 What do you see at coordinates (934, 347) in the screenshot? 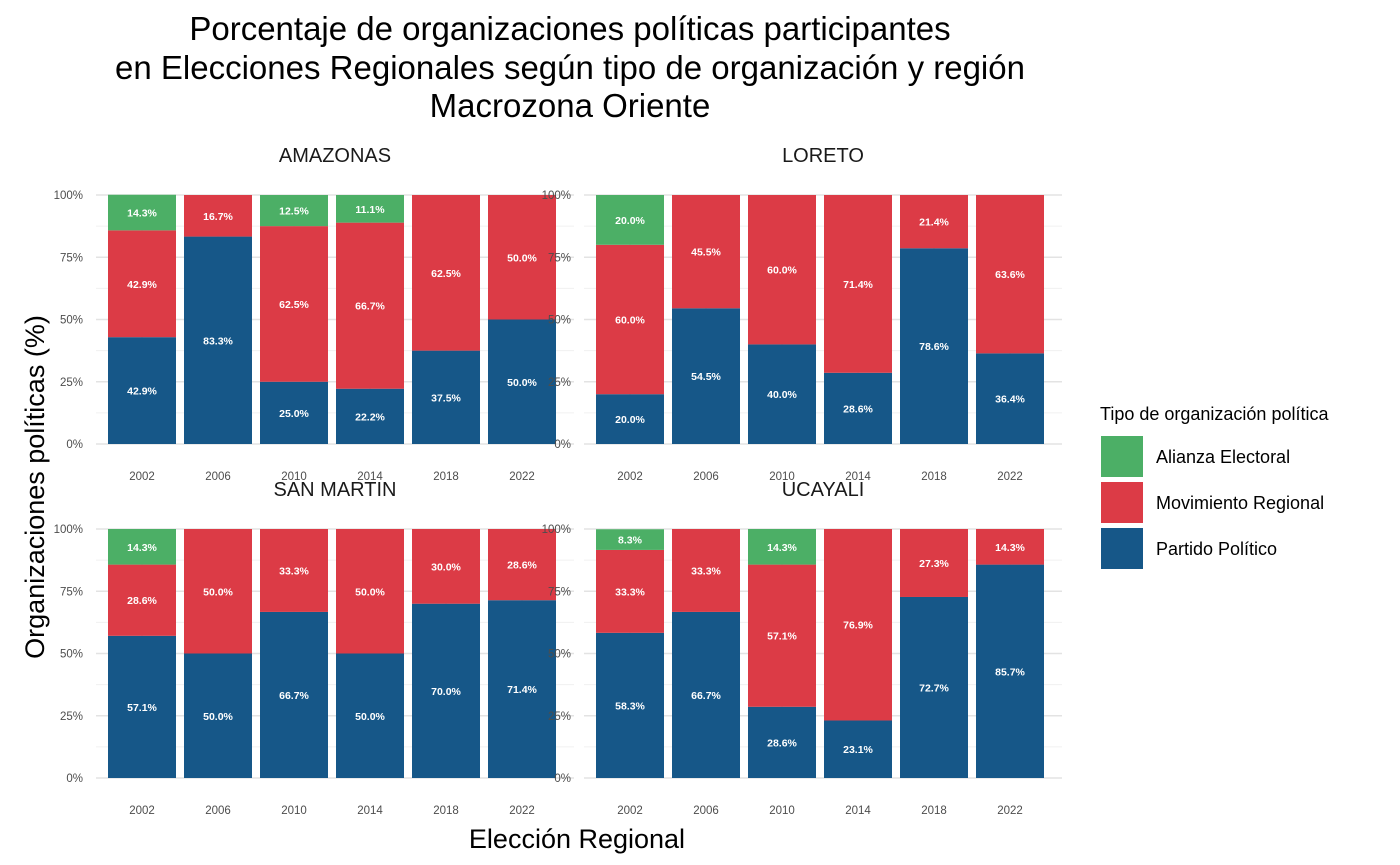
I see `data-label: 78.6%` at bounding box center [934, 347].